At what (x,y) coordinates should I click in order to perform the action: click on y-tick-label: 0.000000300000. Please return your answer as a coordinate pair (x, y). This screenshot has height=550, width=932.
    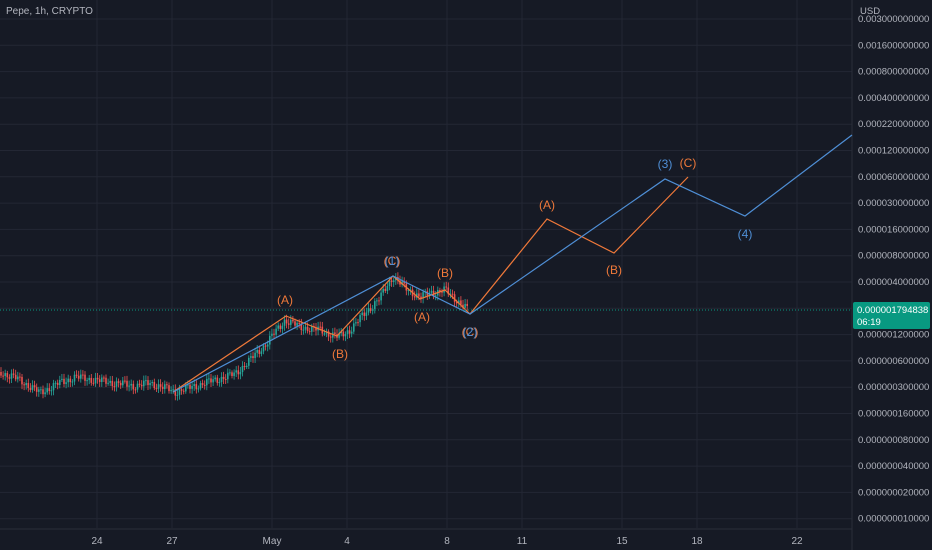
    Looking at the image, I should click on (893, 387).